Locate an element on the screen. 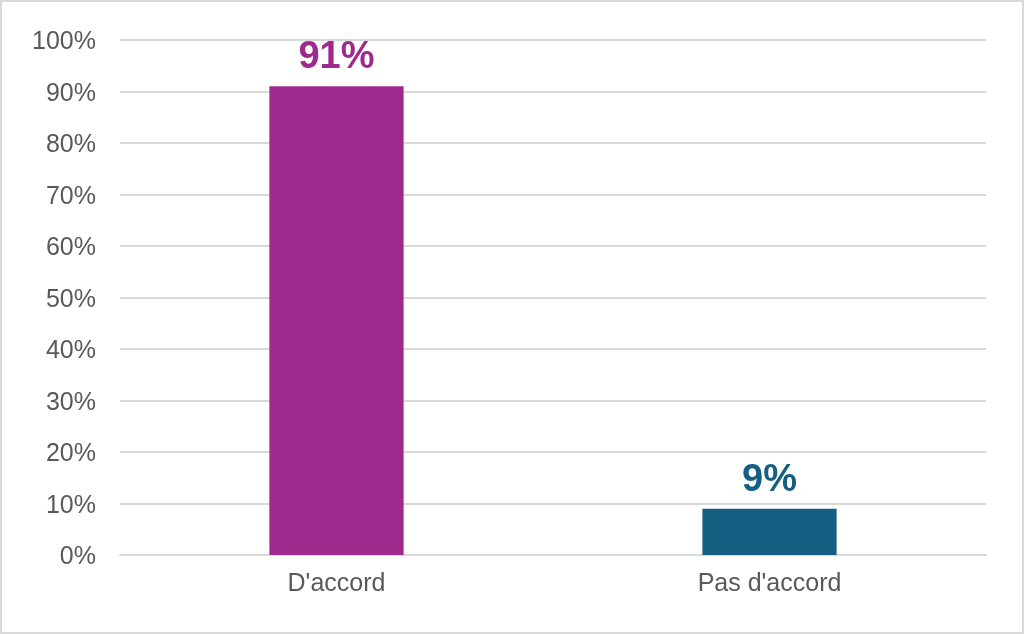  x-tick-label: D'accord is located at coordinates (336, 581).